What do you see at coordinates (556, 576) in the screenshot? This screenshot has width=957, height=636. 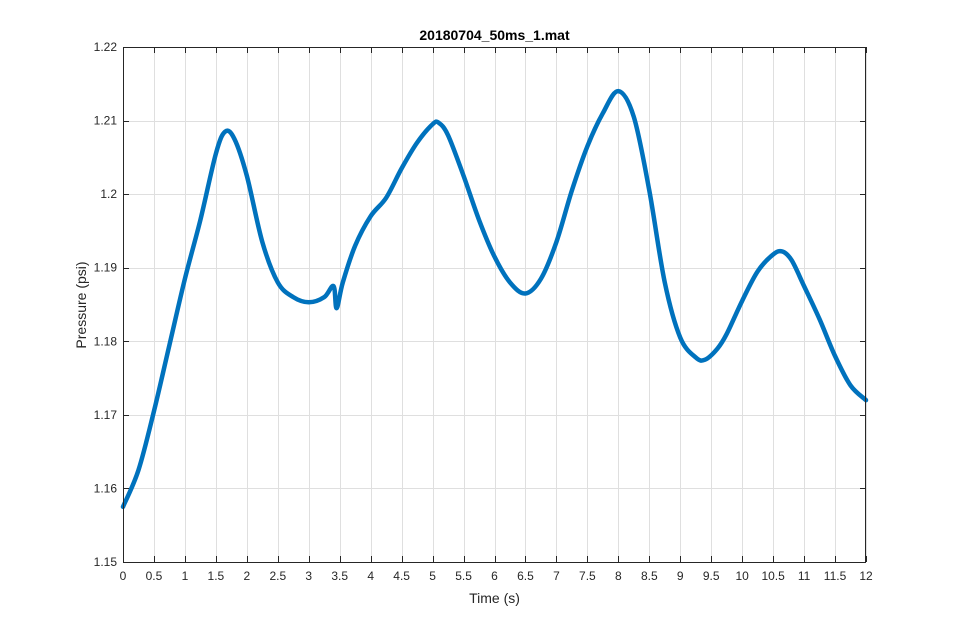 I see `x-tick-label: 7` at bounding box center [556, 576].